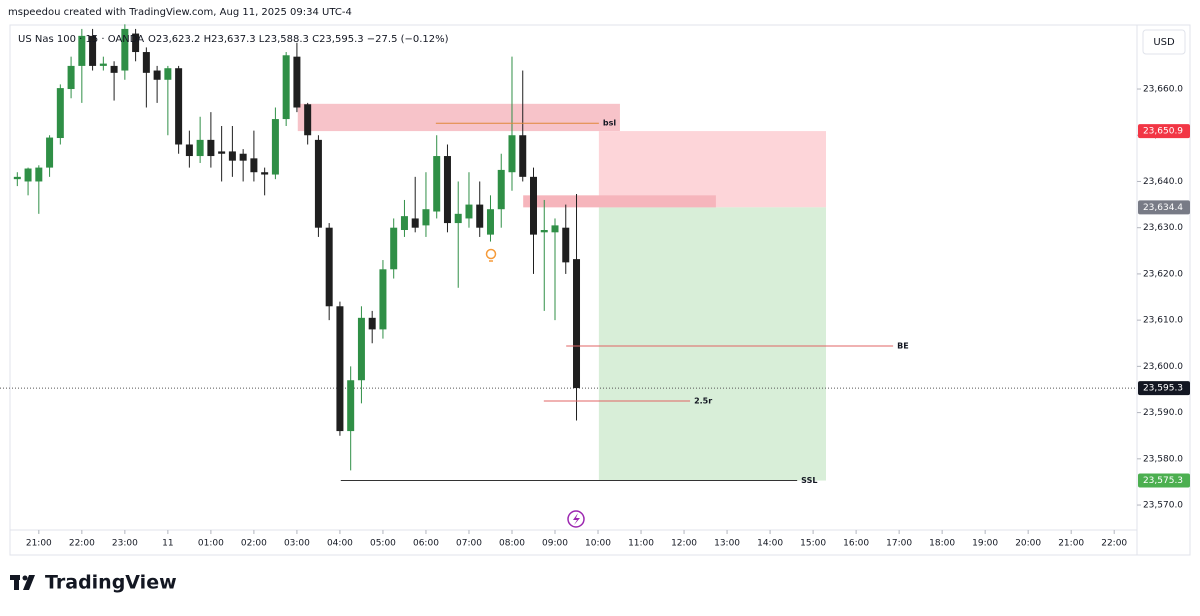 The image size is (1200, 616). Describe the element at coordinates (1028, 544) in the screenshot. I see `x-tick-label: 20:00` at that location.